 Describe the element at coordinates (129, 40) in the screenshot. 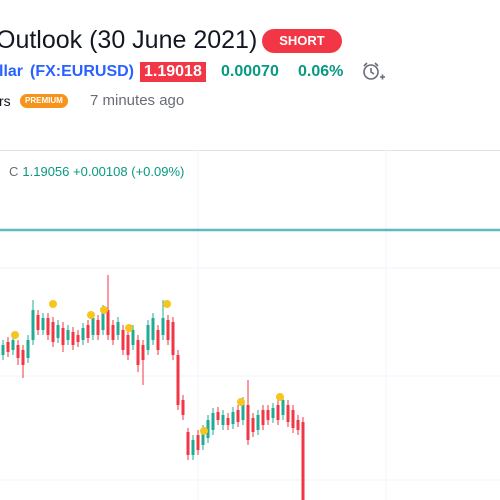

I see `idea-title: Outlook (30 June 2021)` at that location.